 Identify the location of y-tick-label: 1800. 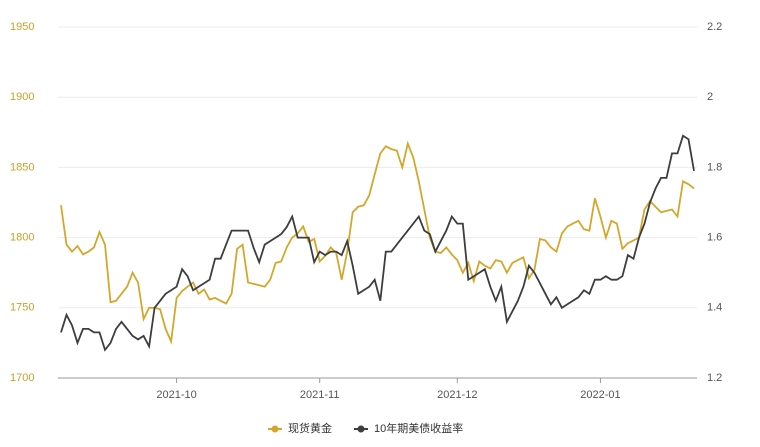
(22, 238).